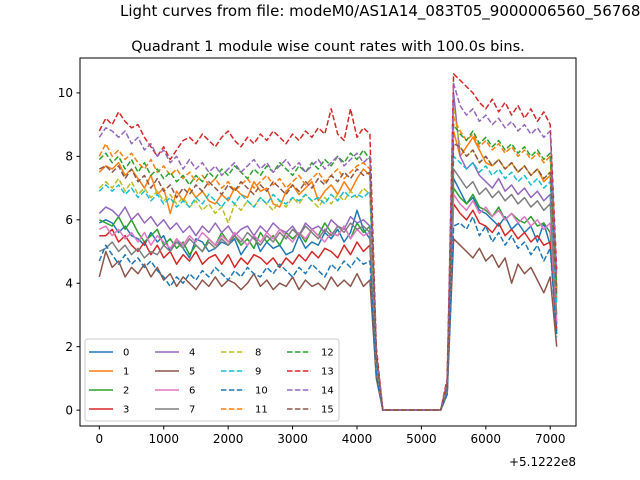 Image resolution: width=640 pixels, height=480 pixels. What do you see at coordinates (126, 353) in the screenshot?
I see `legend-label-0: 0` at bounding box center [126, 353].